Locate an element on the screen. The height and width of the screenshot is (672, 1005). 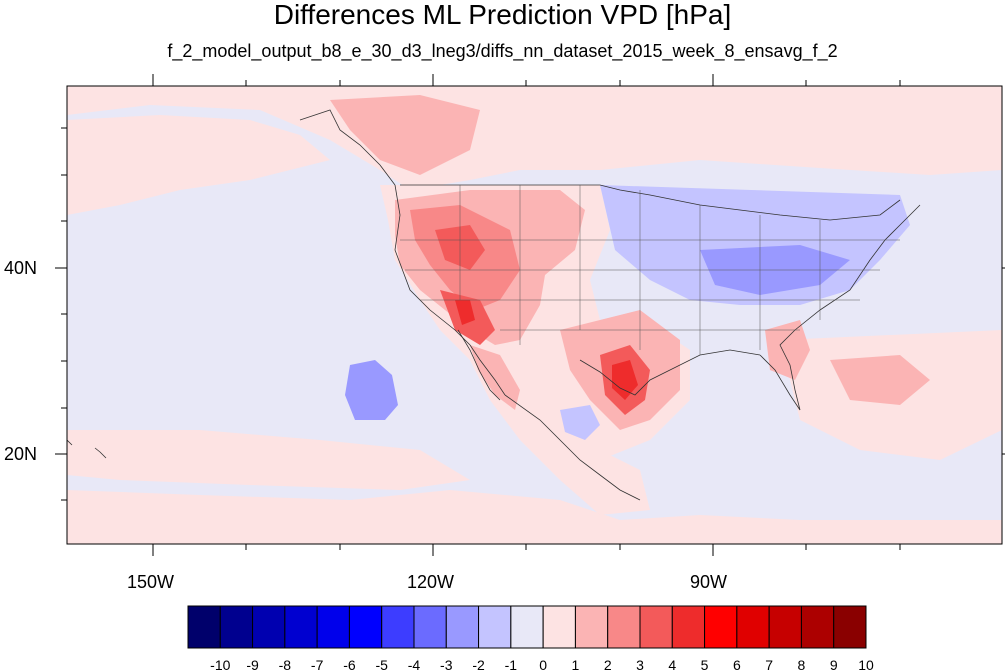
field-baja-red is located at coordinates (495, 377).